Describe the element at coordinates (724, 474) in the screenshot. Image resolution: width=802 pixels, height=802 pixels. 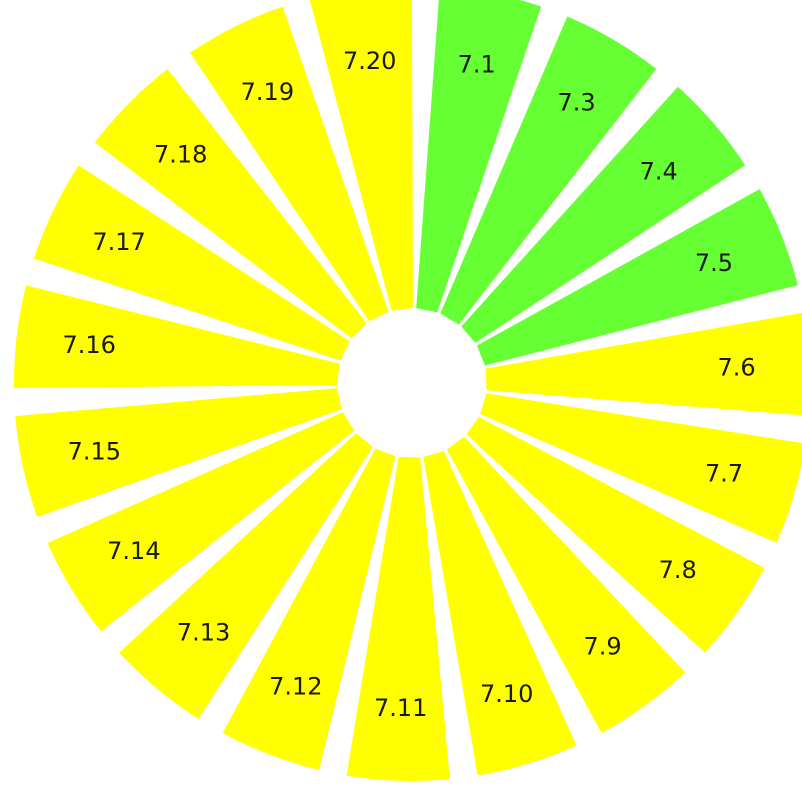
I see `segment-label-7-7: 7.7` at that location.